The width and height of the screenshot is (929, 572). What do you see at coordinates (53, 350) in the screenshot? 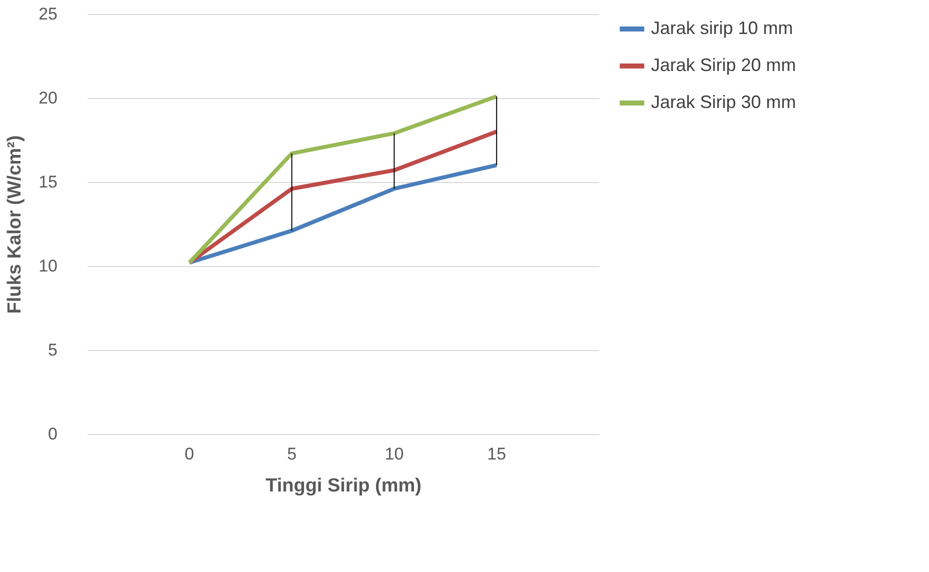
I see `y-tick-label: 5` at bounding box center [53, 350].